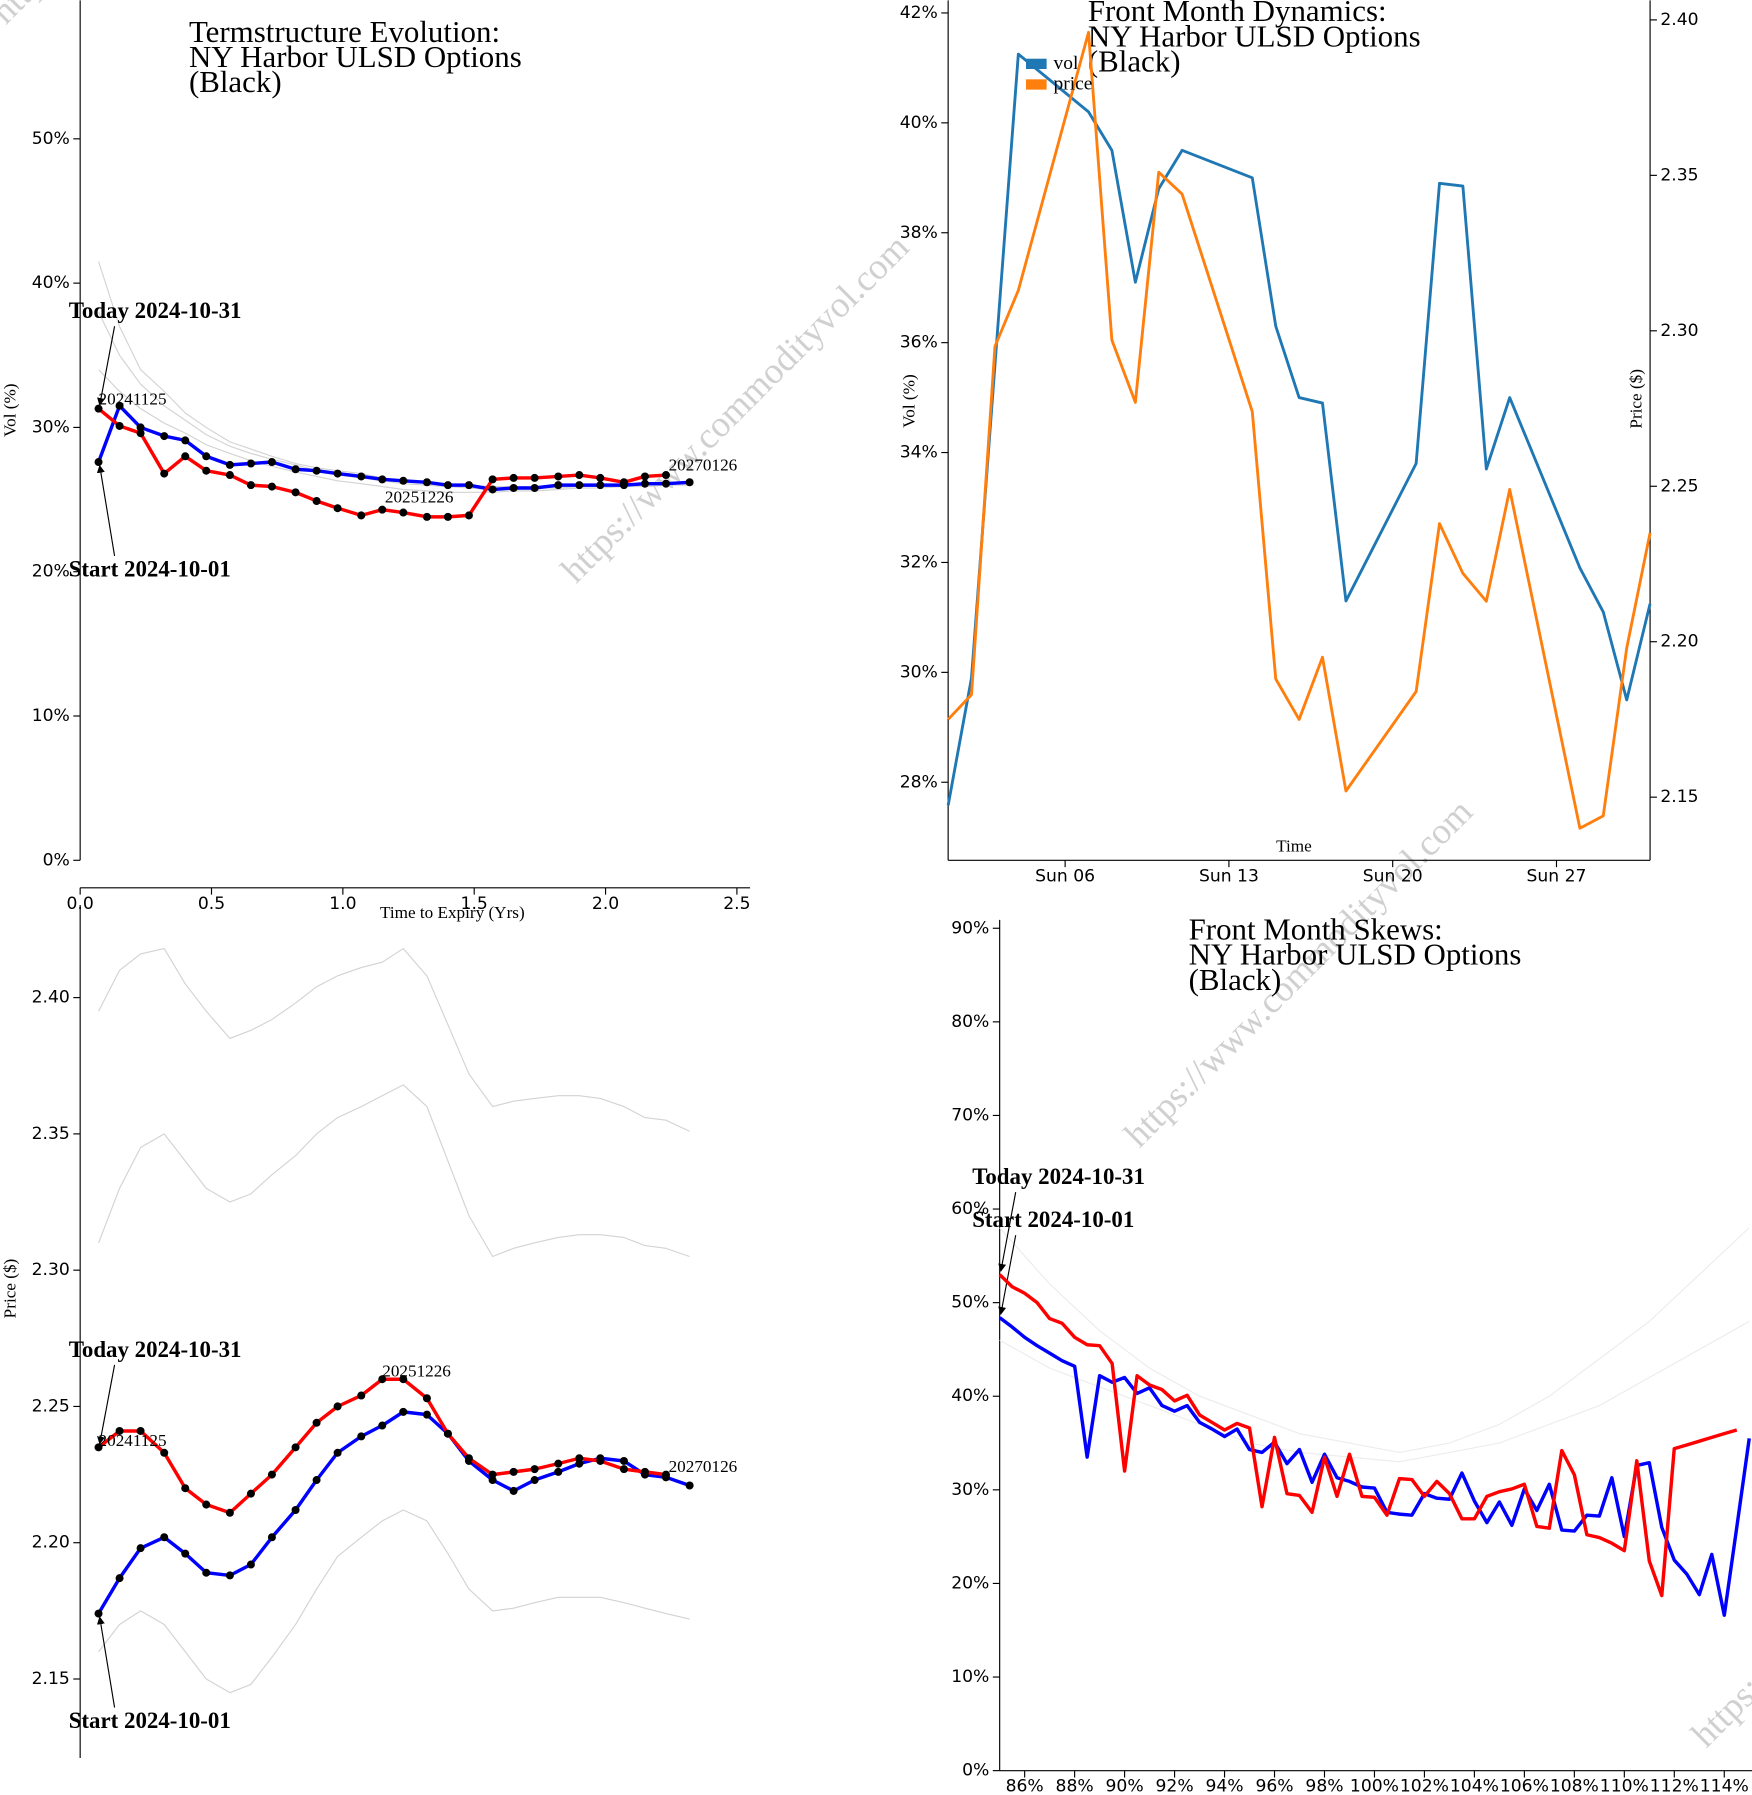 This screenshot has width=1752, height=1795. Describe the element at coordinates (1237, 14) in the screenshot. I see `chart-title: Front Month Dynamics:` at that location.